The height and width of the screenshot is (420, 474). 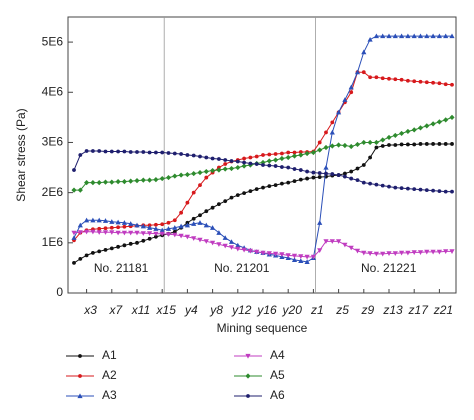 What do you see at coordinates (53, 192) in the screenshot?
I see `y-tick-label: 2E6` at bounding box center [53, 192].